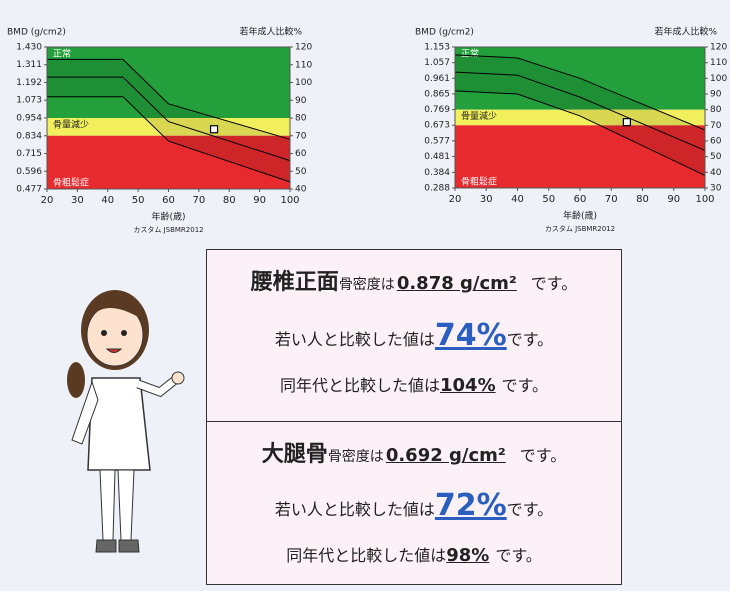  I want to click on curve-band, so click(168, 120).